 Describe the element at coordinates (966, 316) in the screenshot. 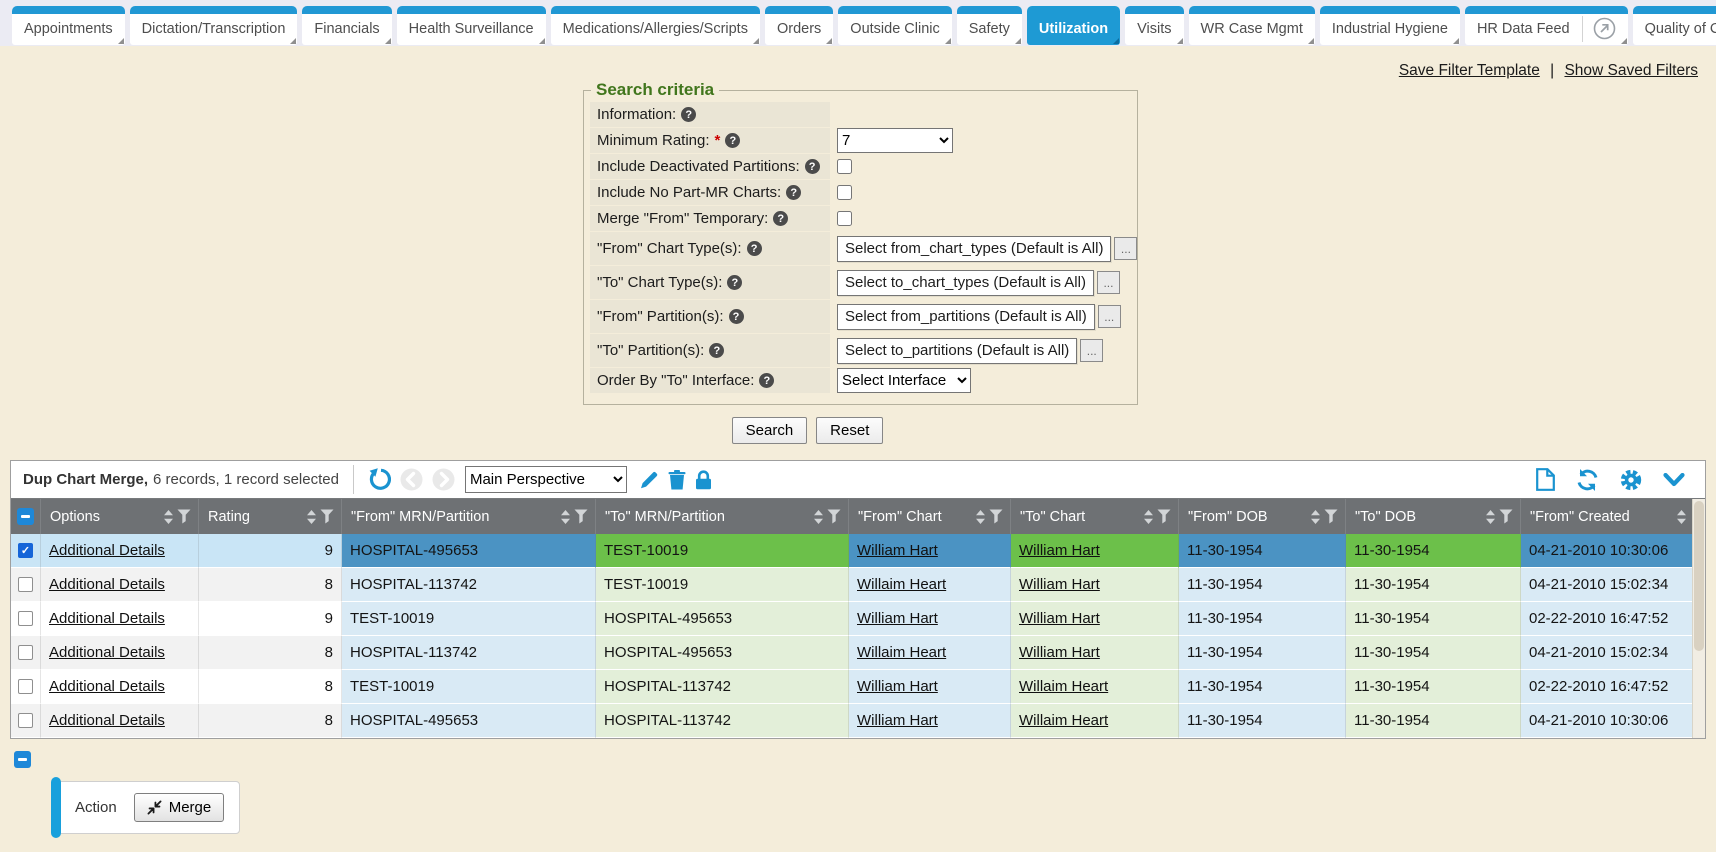

I see `multi-select-picker: Select from_partitions (Default is All)` at that location.